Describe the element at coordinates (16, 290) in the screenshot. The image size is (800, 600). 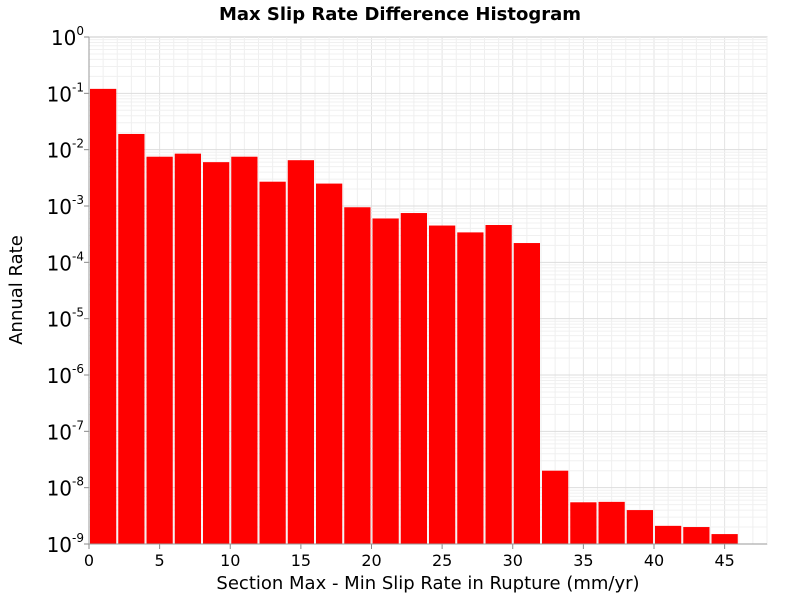
I see `y-axis-label: Annual Rate` at that location.